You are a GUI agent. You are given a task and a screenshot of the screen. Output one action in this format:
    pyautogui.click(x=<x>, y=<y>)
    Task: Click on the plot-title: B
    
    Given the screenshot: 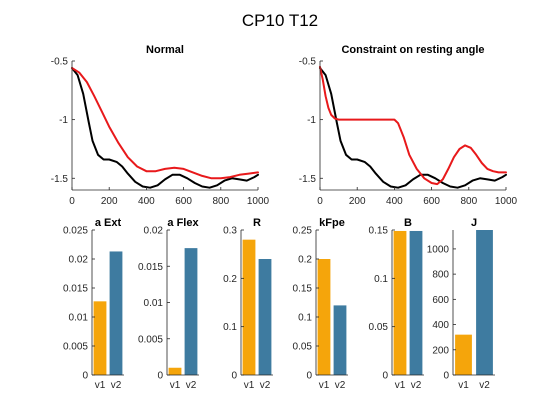 What is the action you would take?
    pyautogui.click(x=408, y=223)
    